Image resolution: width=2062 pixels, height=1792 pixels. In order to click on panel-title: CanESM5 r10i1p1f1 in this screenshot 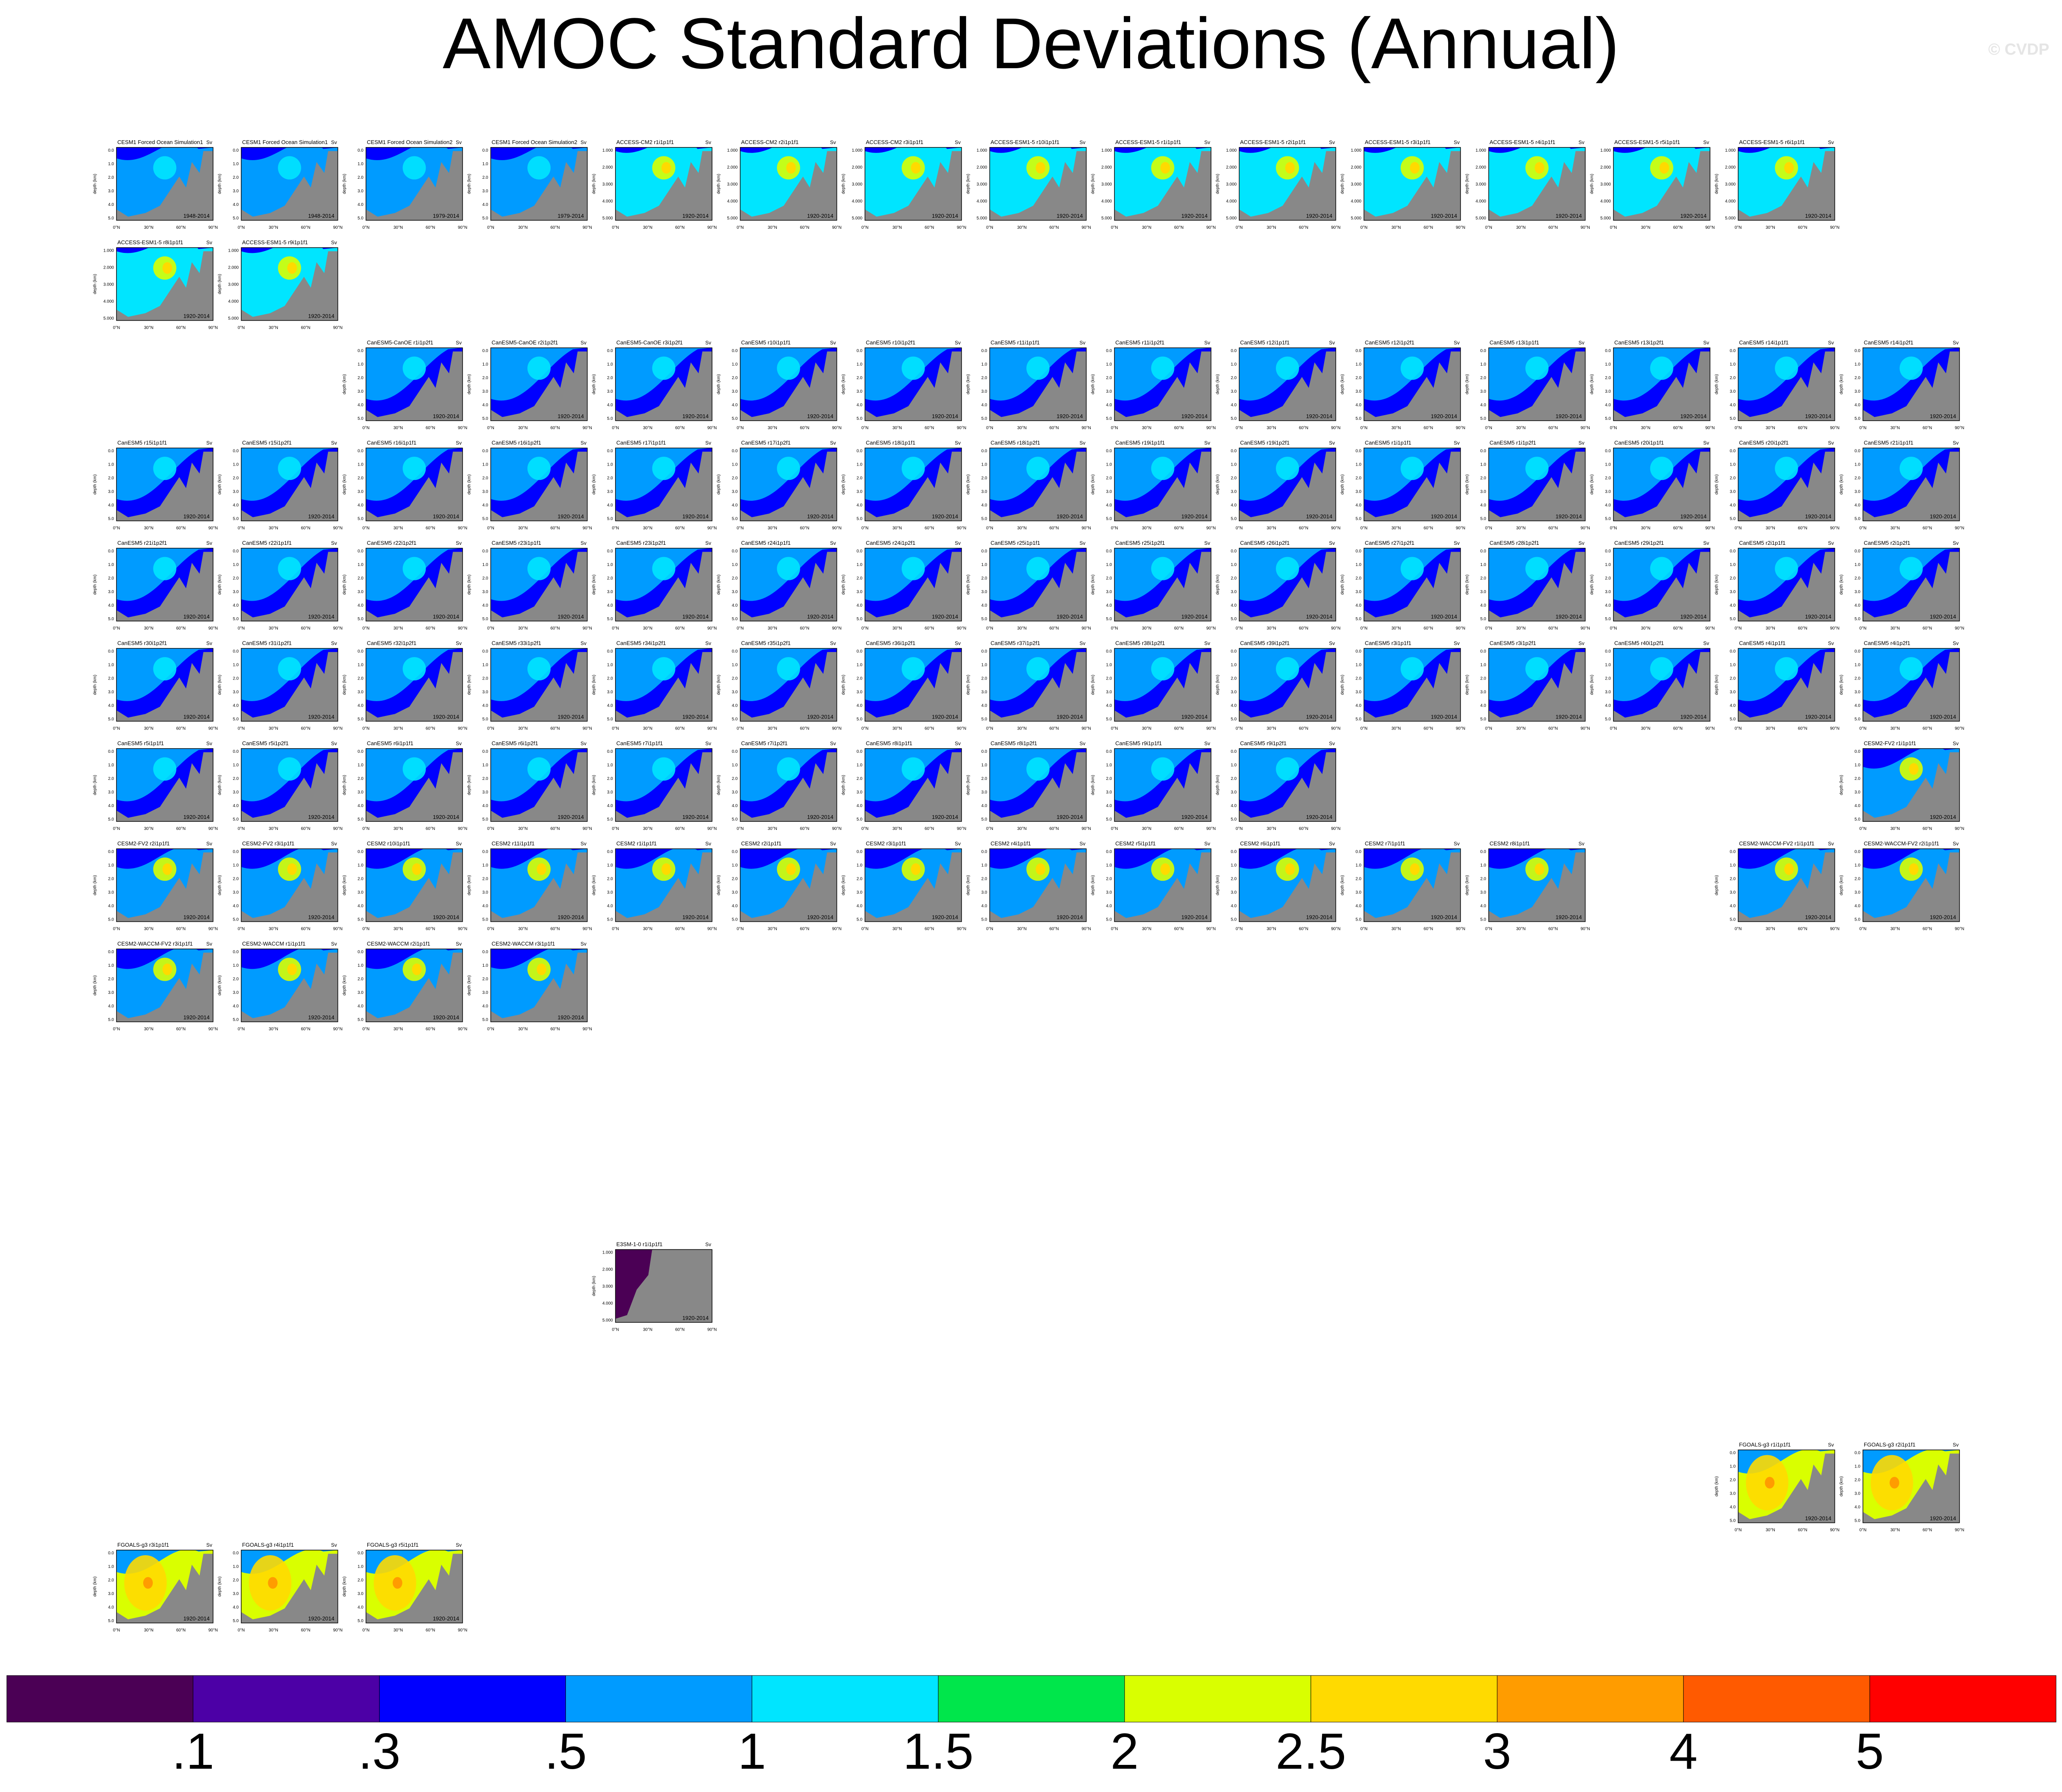, I will do `click(766, 342)`.